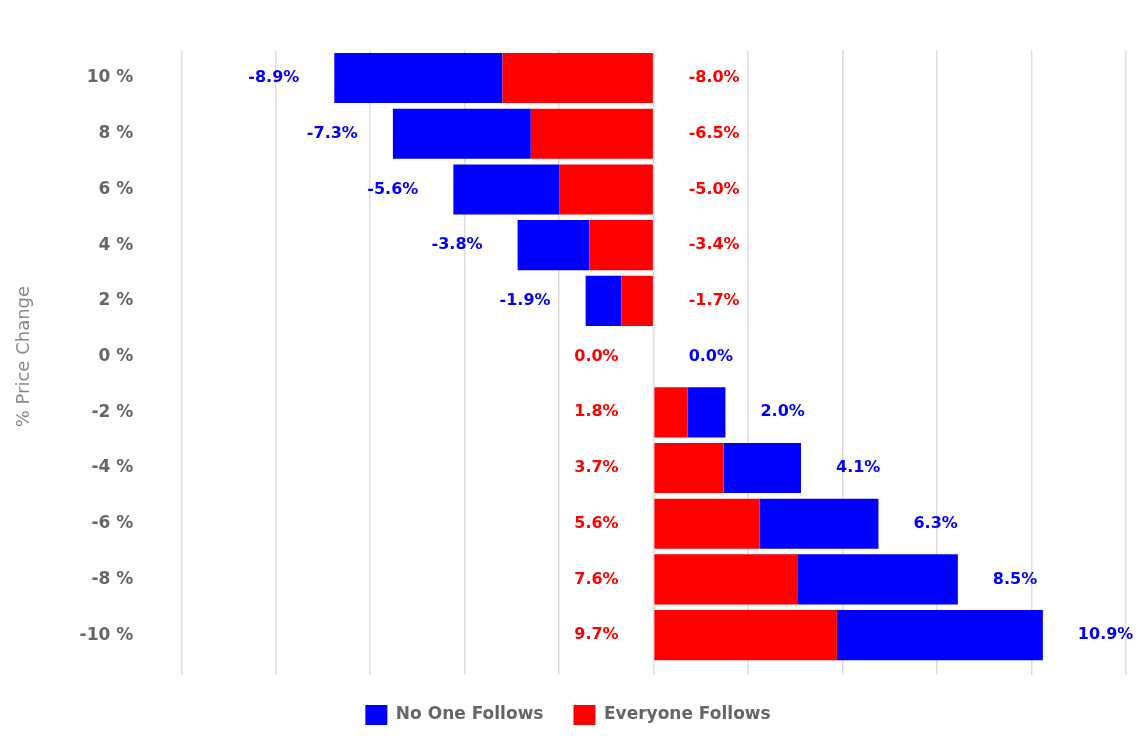  What do you see at coordinates (1105, 634) in the screenshot?
I see `data-label: 10.9%` at bounding box center [1105, 634].